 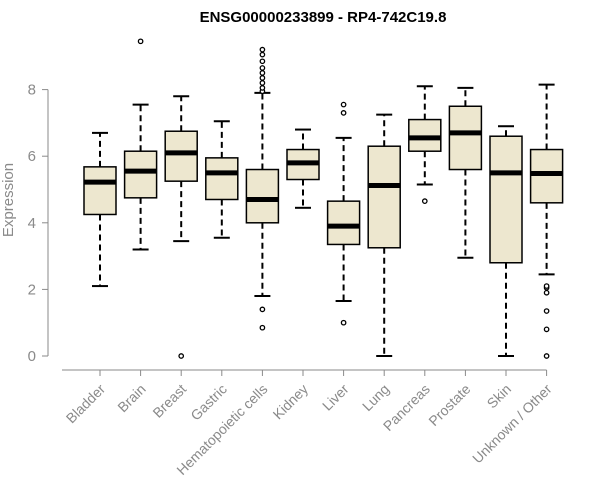 I want to click on y-axis-label: Expression, so click(x=8, y=200).